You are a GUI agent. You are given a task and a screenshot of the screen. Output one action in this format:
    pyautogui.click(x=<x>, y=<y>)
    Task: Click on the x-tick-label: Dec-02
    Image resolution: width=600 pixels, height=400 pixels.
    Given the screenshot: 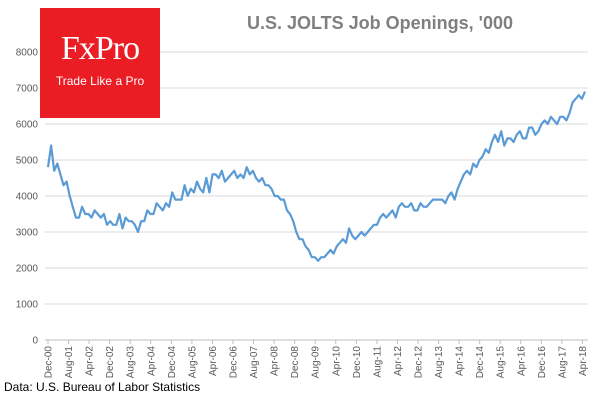 What is the action you would take?
    pyautogui.click(x=110, y=362)
    